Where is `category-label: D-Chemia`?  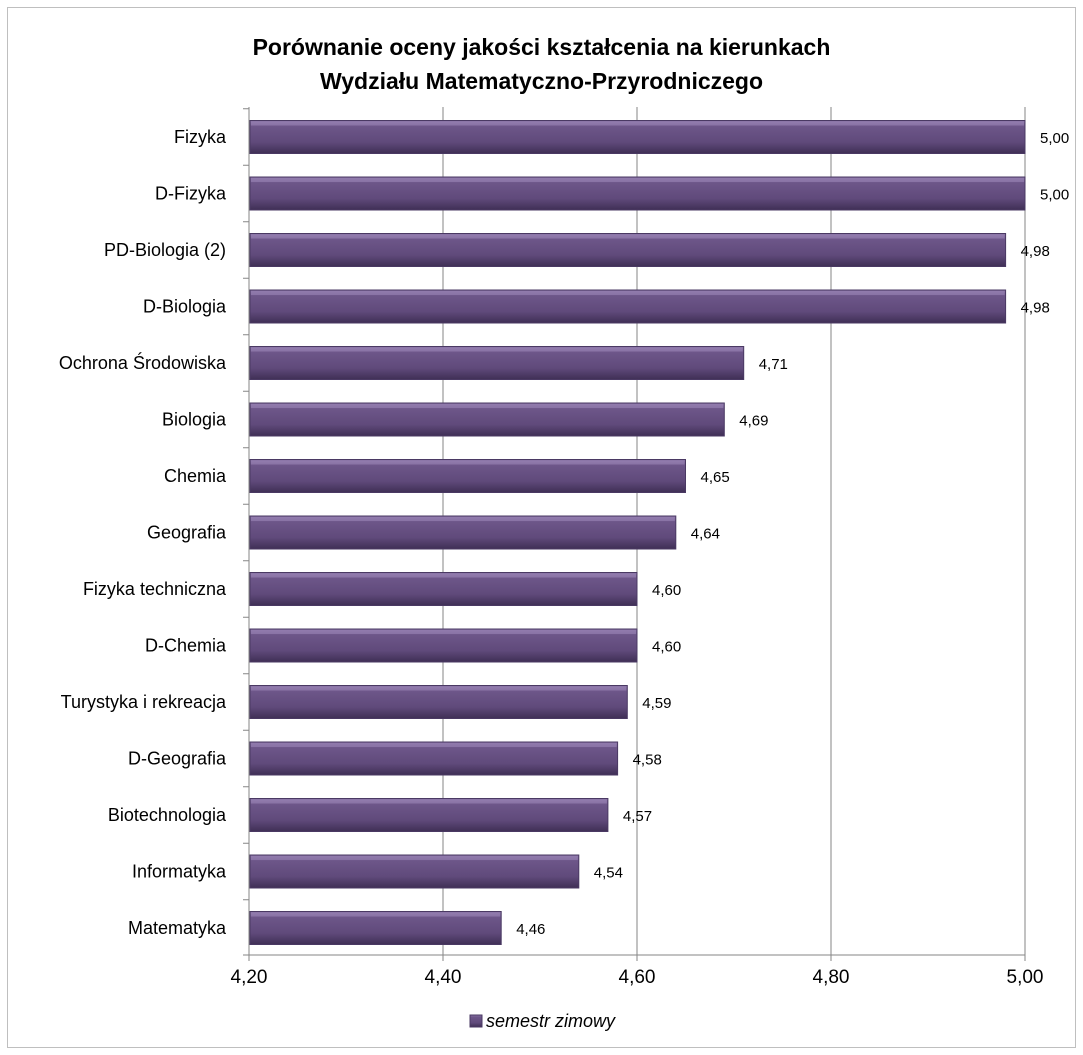 category-label: D-Chemia is located at coordinates (186, 646).